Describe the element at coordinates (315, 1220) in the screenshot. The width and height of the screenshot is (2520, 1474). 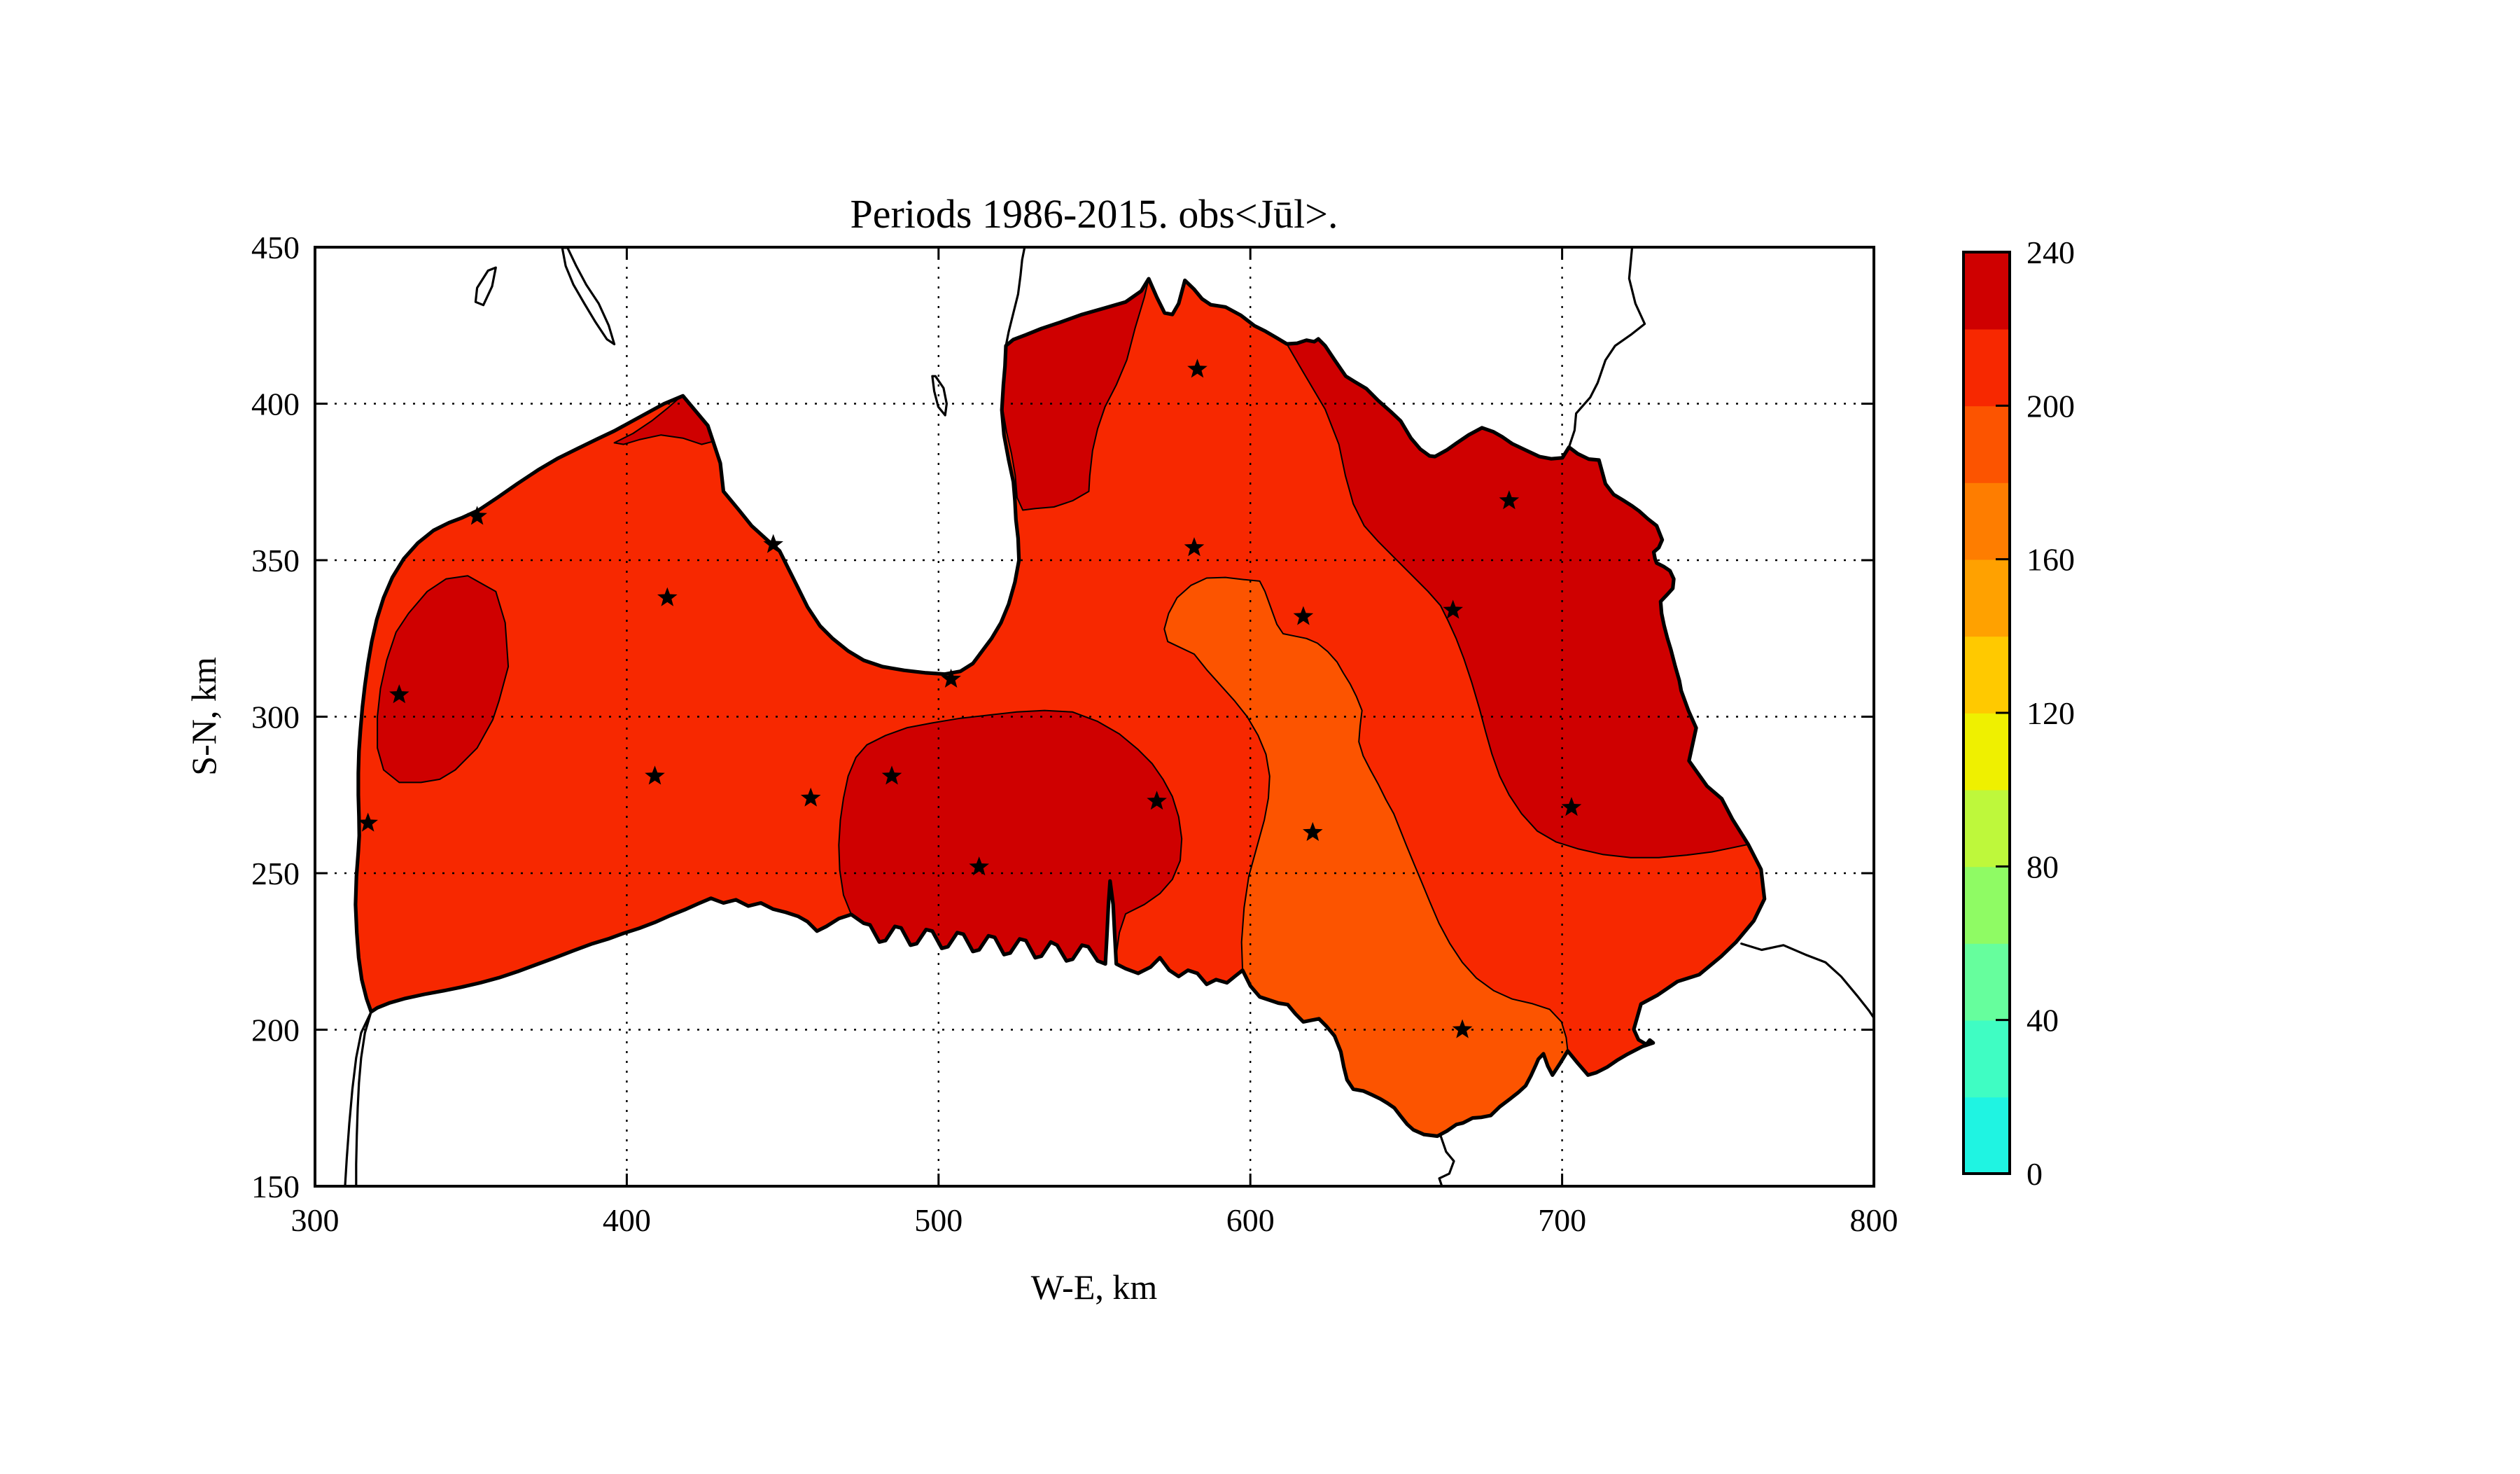
I see `x-tick-label-300: 300` at that location.